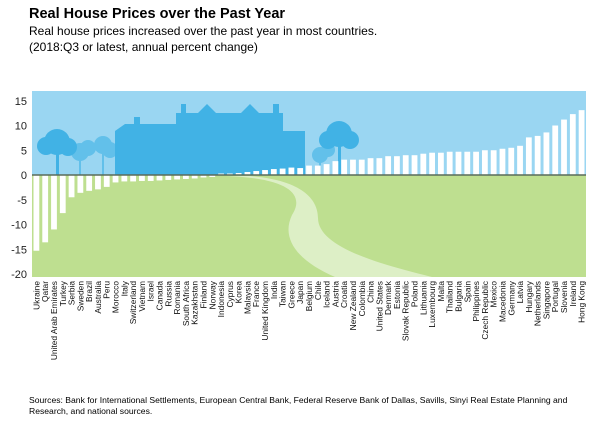  I want to click on bar-belgium, so click(309, 170).